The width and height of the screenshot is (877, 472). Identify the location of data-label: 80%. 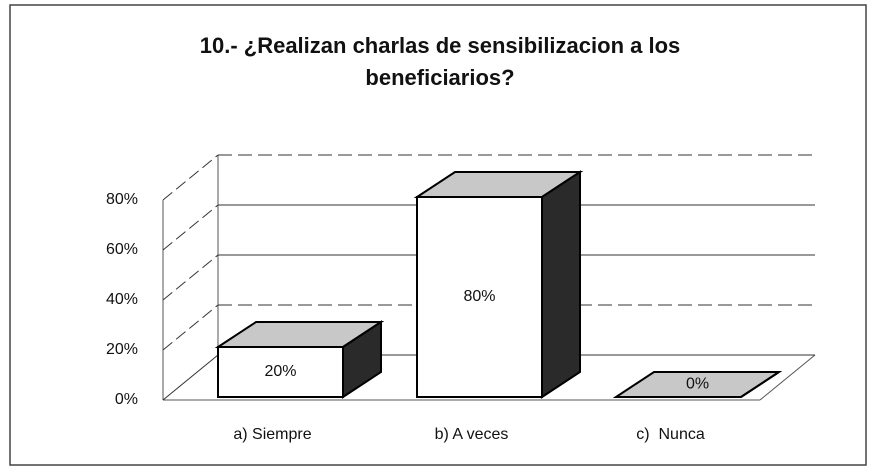
(479, 296).